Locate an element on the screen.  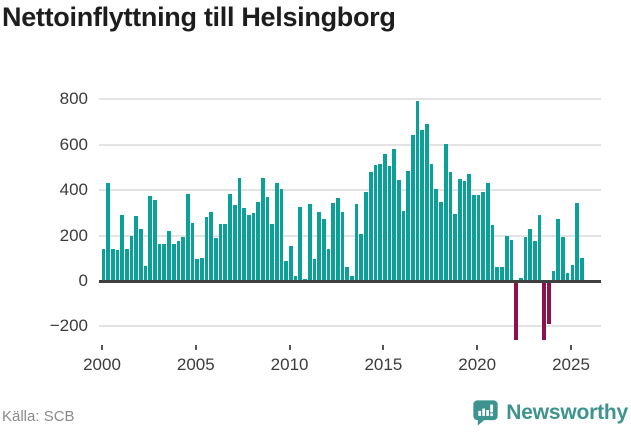
bar-2006q2 is located at coordinates (220, 252).